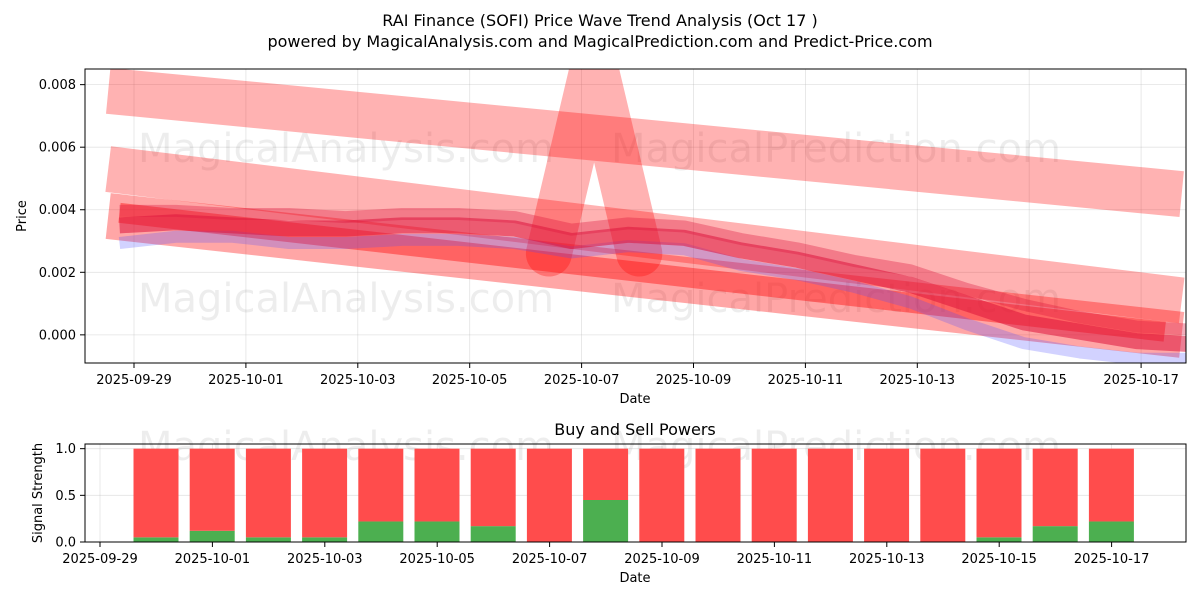 Image resolution: width=1200 pixels, height=600 pixels. Describe the element at coordinates (57, 85) in the screenshot. I see `price-y-tick-label: 0.008` at that location.